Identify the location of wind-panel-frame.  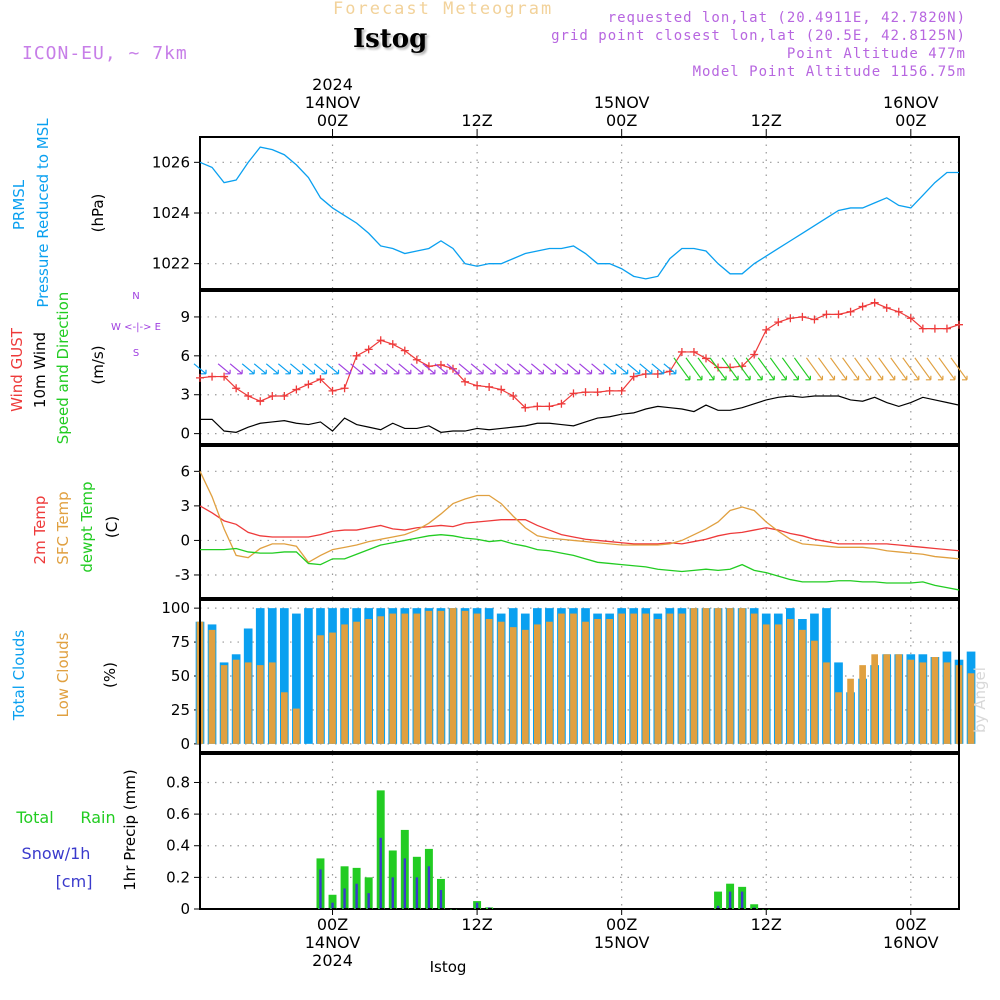
(579, 367).